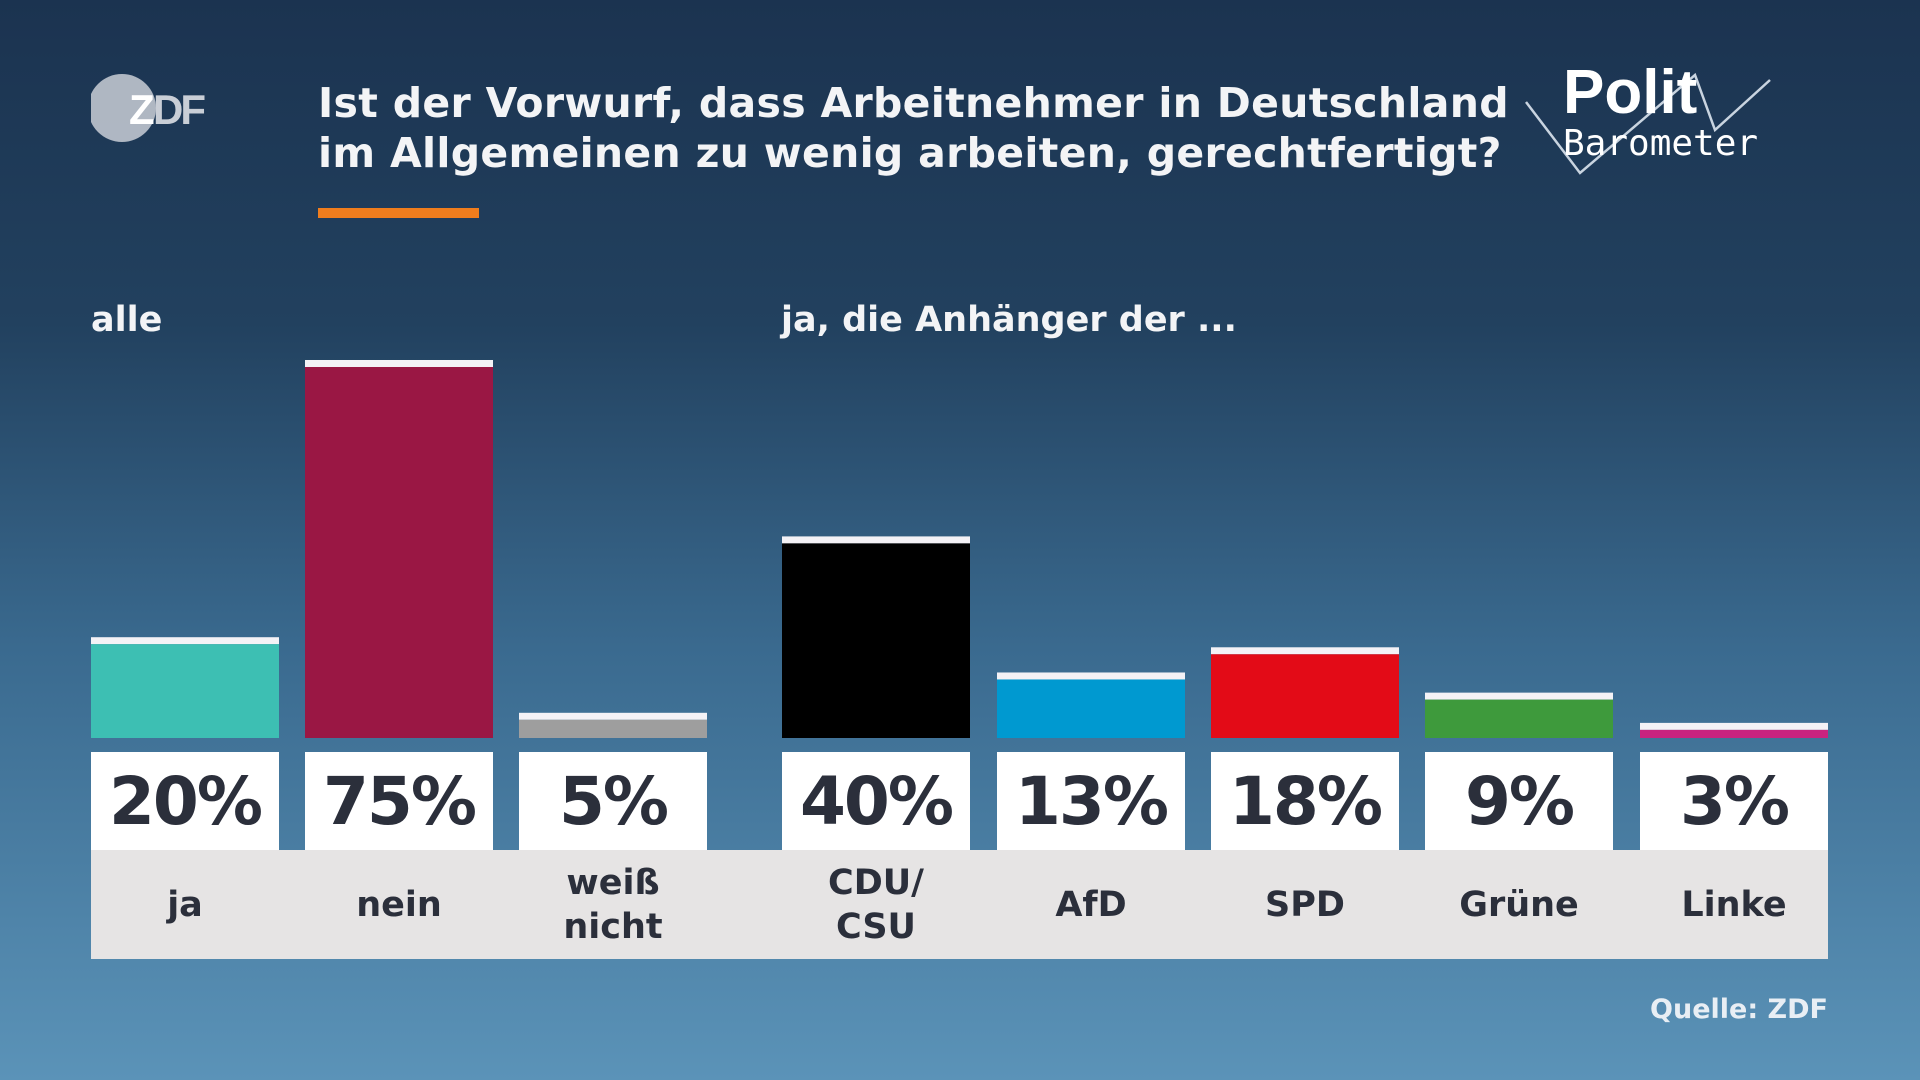 This screenshot has width=1920, height=1080. Describe the element at coordinates (613, 801) in the screenshot. I see `value-label: 5%` at that location.